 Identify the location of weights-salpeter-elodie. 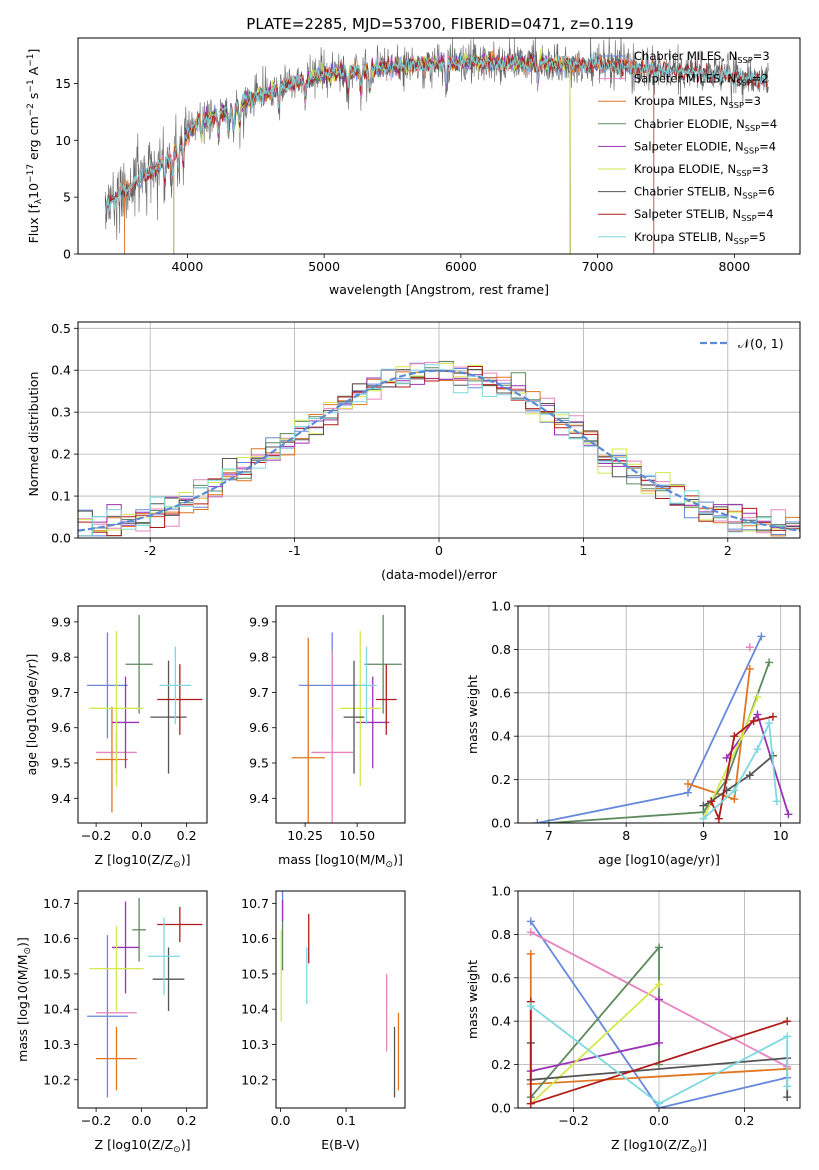
(757, 764).